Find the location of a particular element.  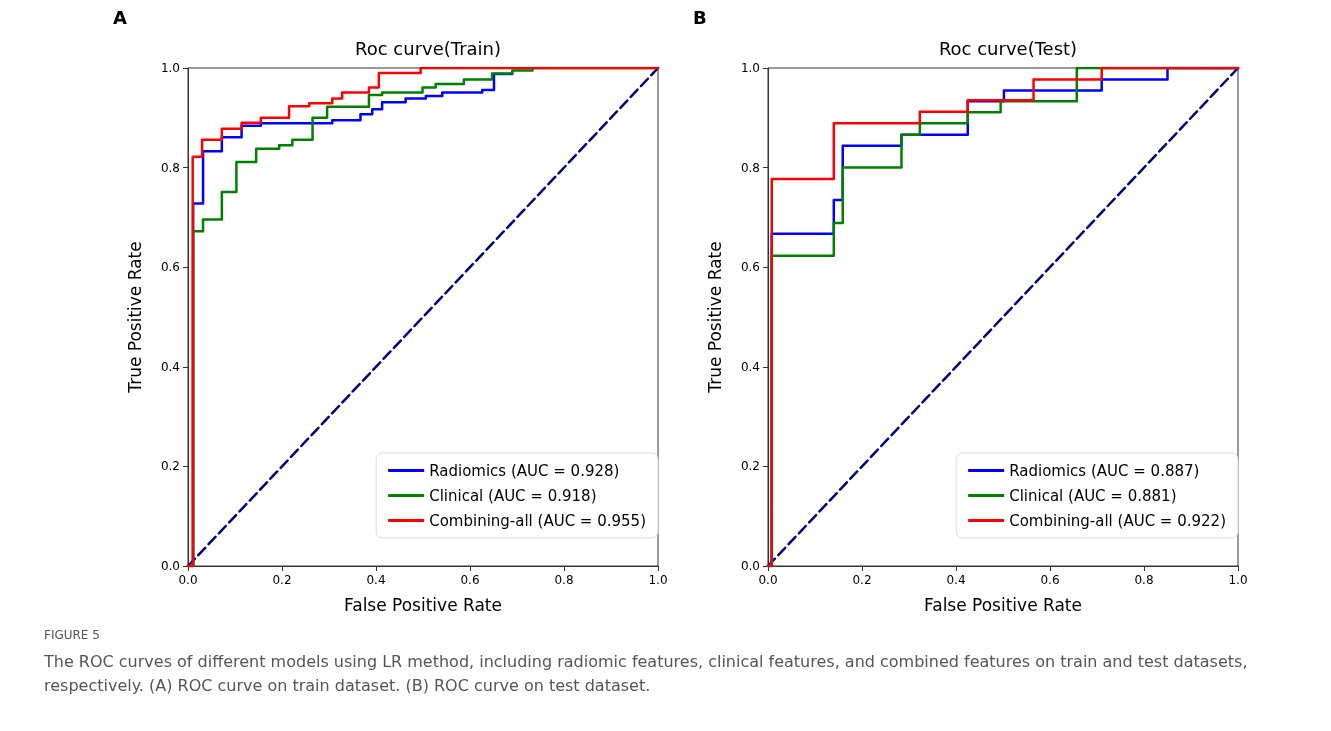

legend-label: Clinical (AUC = 0.918) is located at coordinates (513, 495).